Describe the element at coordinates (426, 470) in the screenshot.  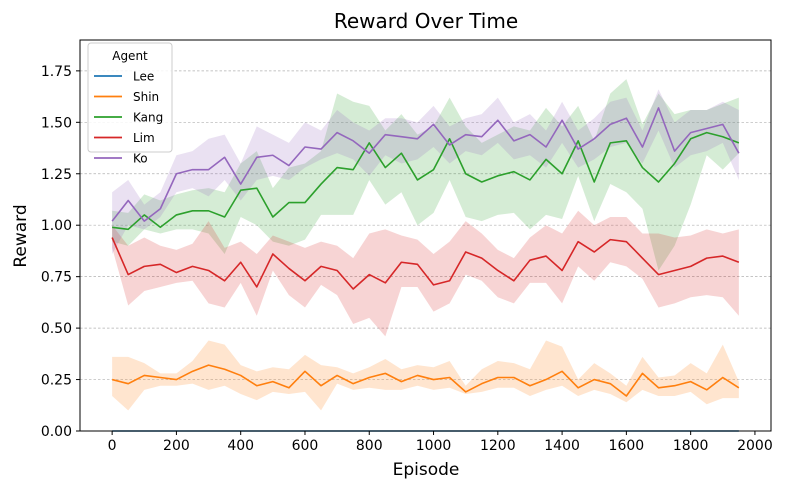
I see `x-axis-label: Episode` at that location.